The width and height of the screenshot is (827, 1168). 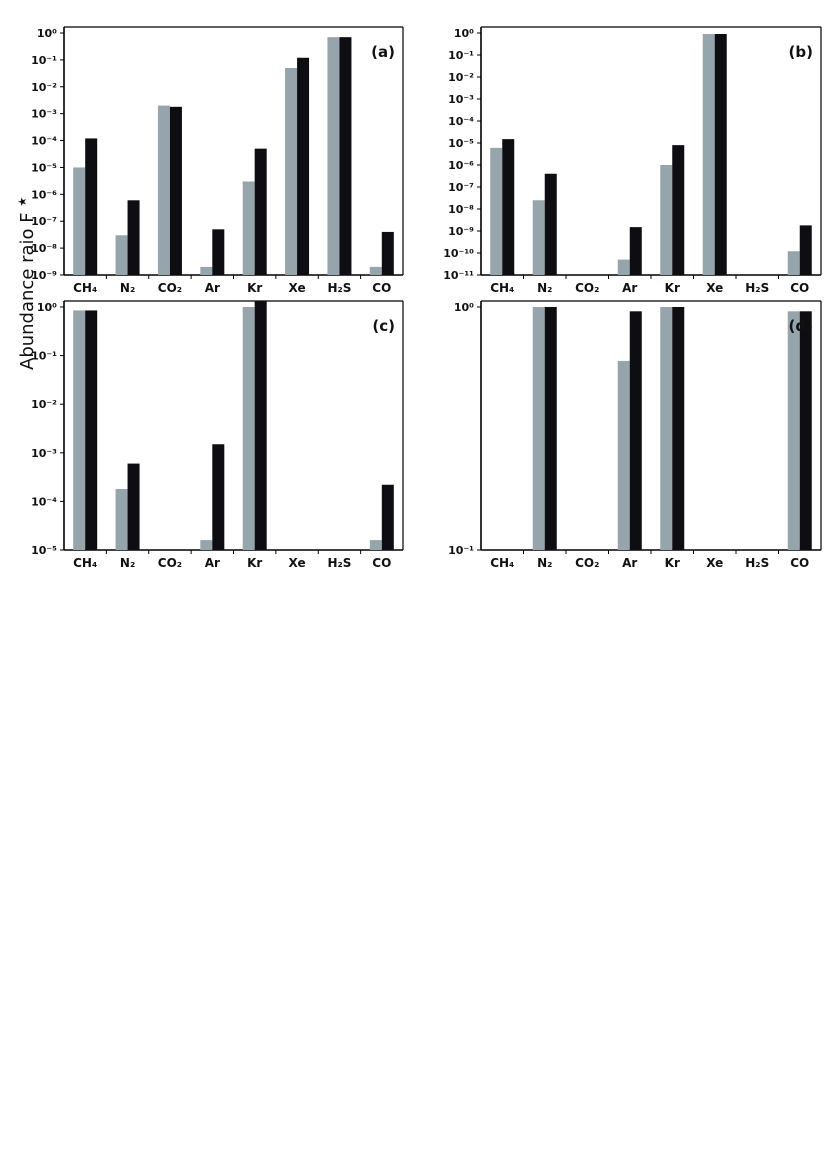 I want to click on panel-label: (d), so click(x=801, y=326).